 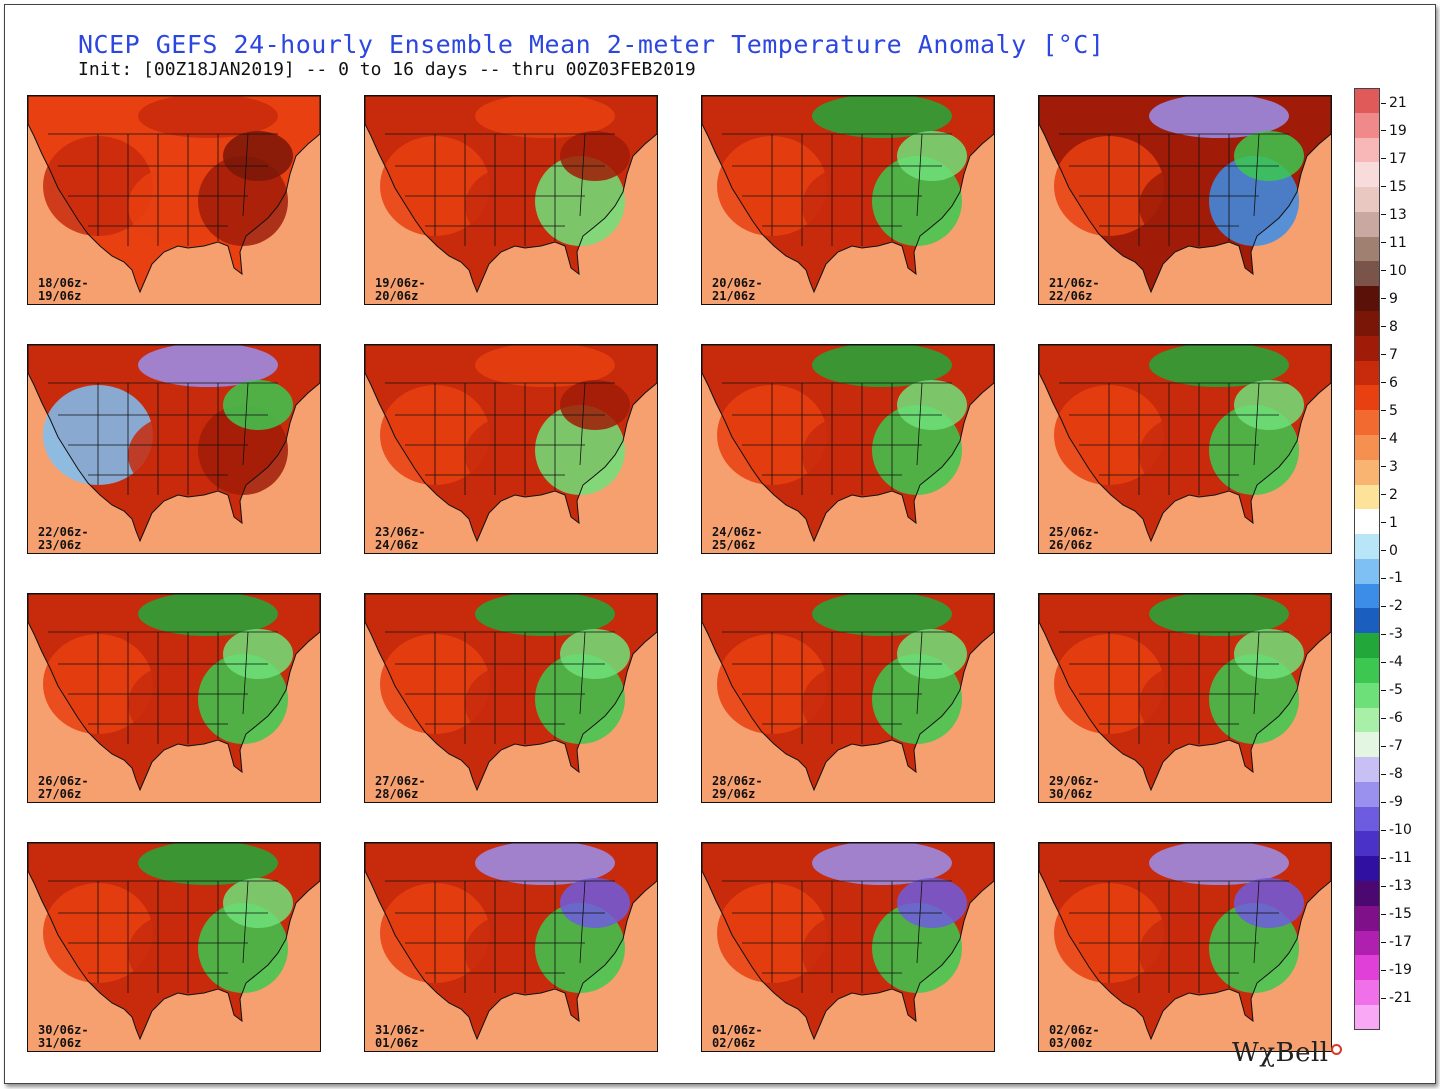 I want to click on panel-start-time: 18/06z-, so click(x=63, y=283).